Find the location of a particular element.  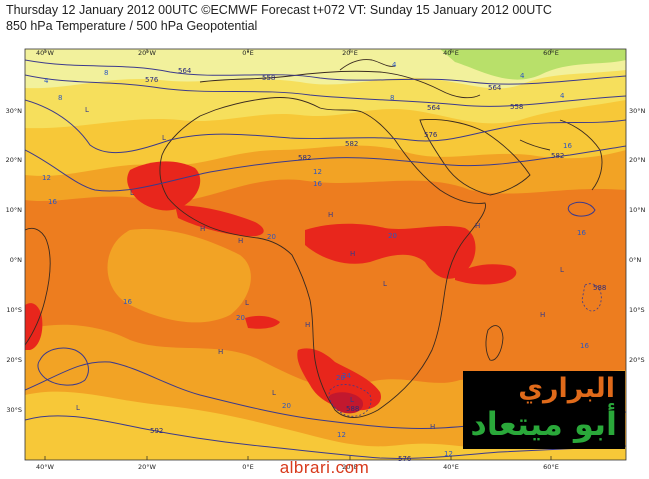

lon-labels-top: 40°W 20°W 0°E 20°E 40°E 60°E is located at coordinates (297, 53).